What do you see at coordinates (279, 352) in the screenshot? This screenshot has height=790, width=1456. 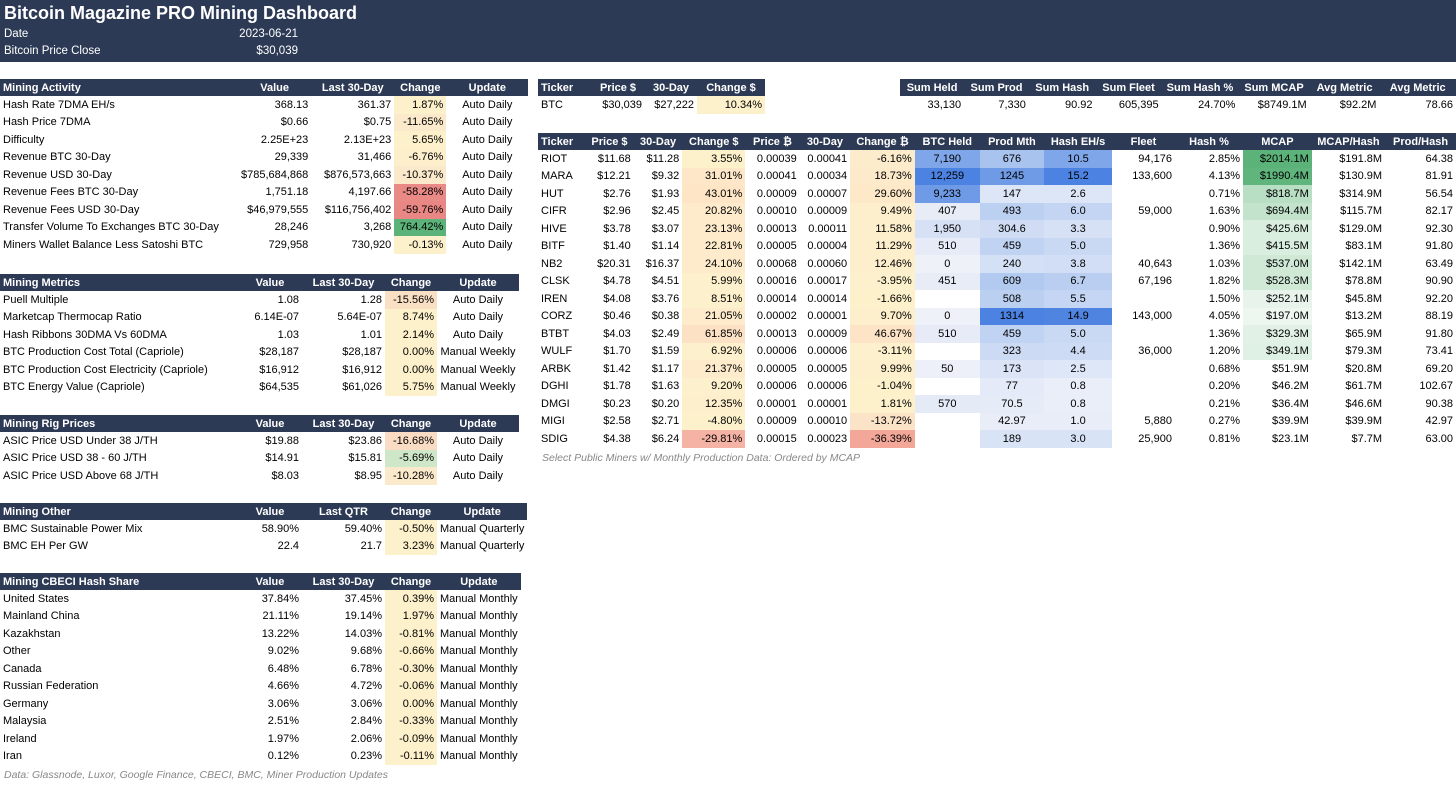 I see `metric-value: $28,187` at bounding box center [279, 352].